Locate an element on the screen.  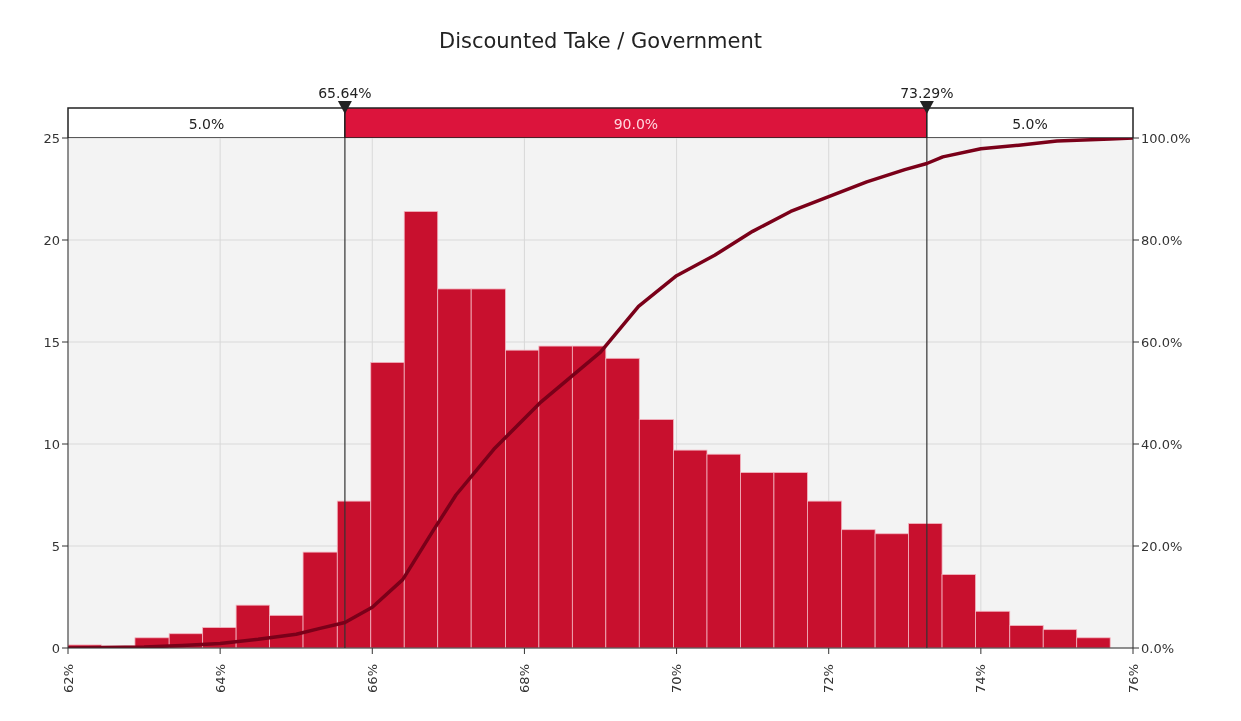
x-tick-label: 72% is located at coordinates (829, 678).